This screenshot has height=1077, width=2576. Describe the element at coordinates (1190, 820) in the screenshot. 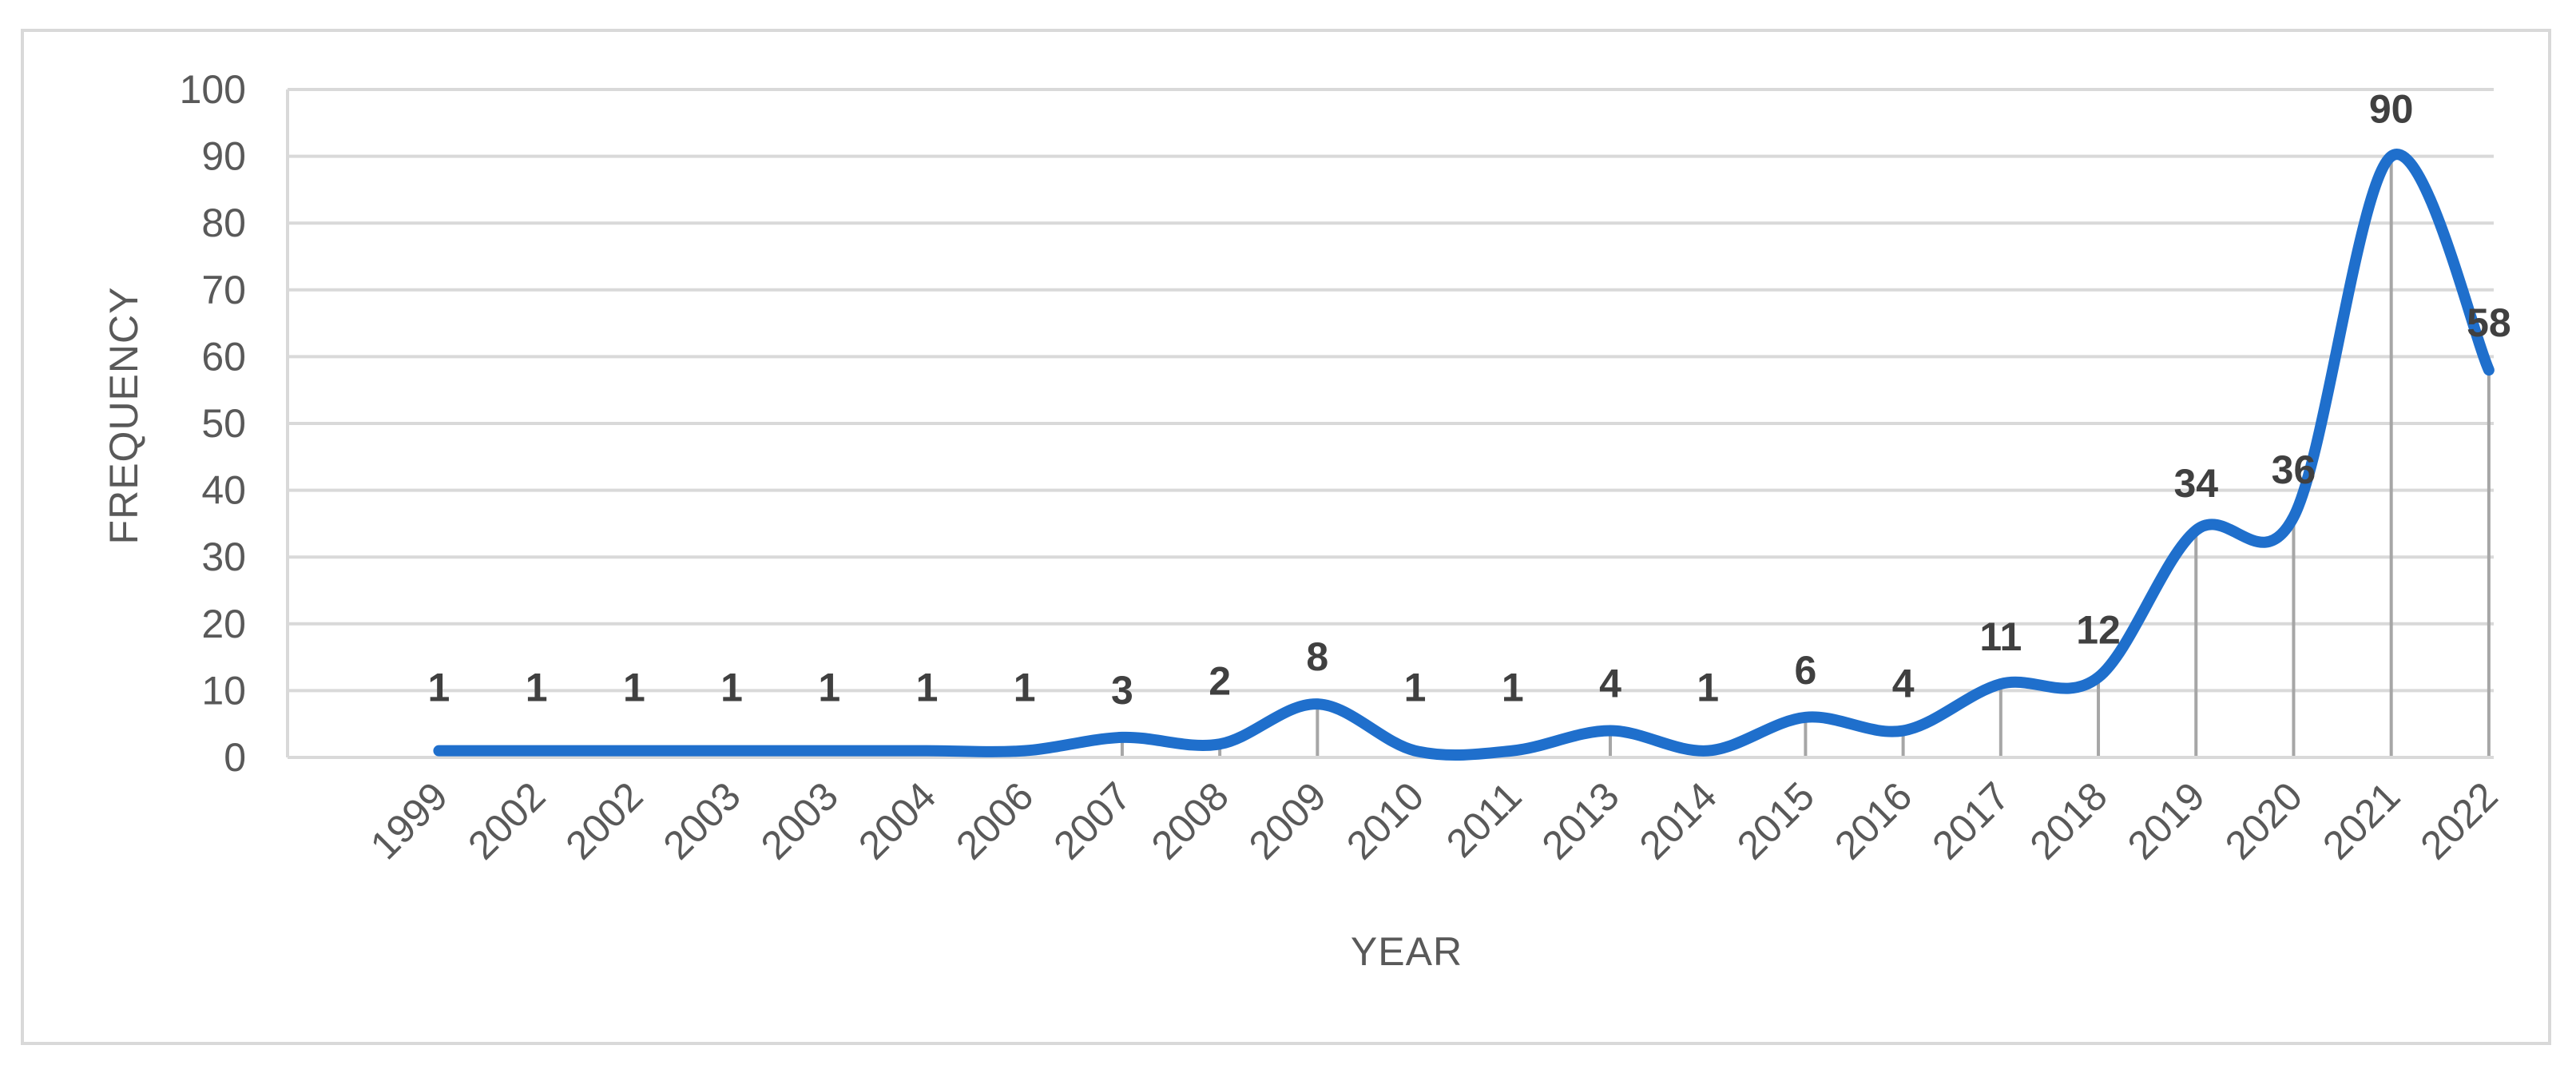

I see `x-tick-8: 2008` at that location.